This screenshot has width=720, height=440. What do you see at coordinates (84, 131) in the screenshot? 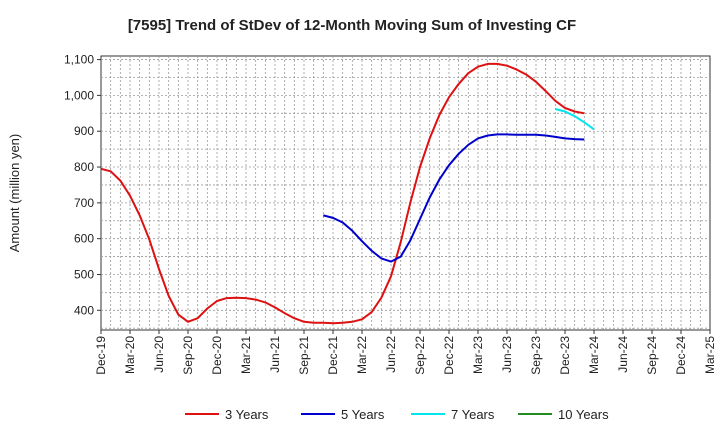
I see `y-tick-label: 900` at bounding box center [84, 131].